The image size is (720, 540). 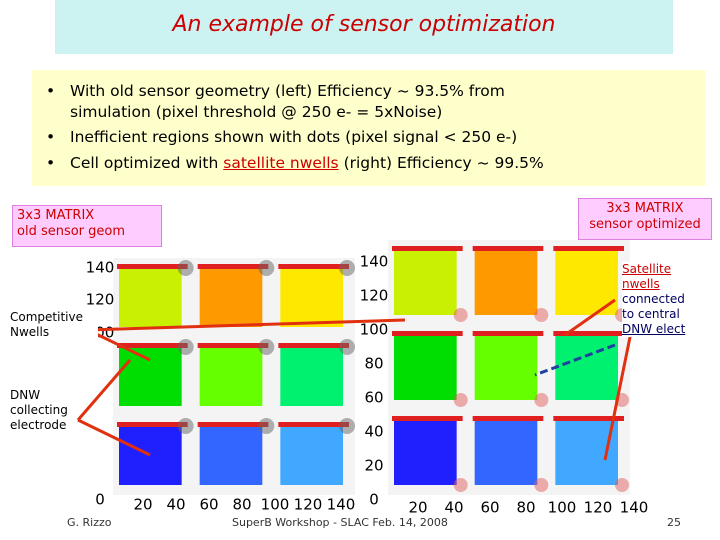 I want to click on footer-author: G. Rizzo, so click(x=89, y=522).